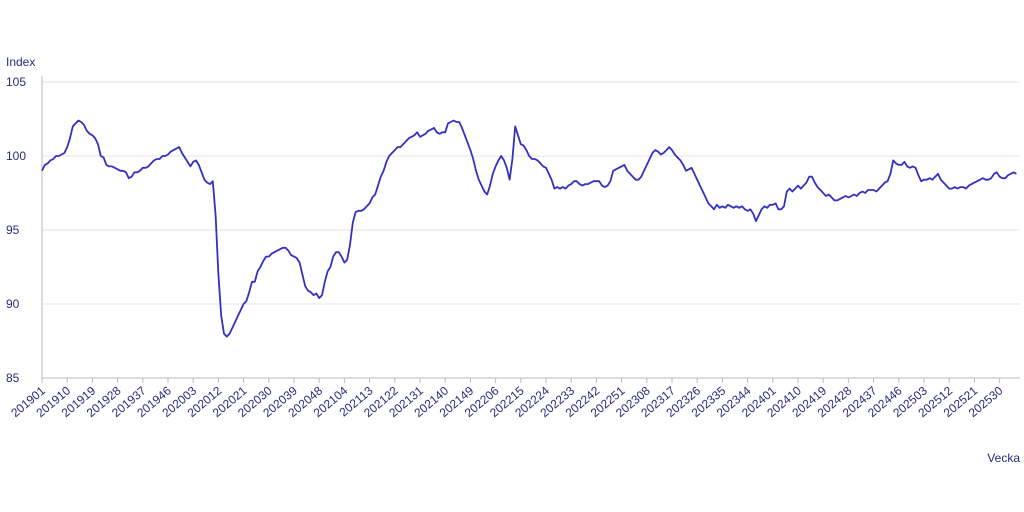  Describe the element at coordinates (16, 156) in the screenshot. I see `y-tick-label: 100` at that location.